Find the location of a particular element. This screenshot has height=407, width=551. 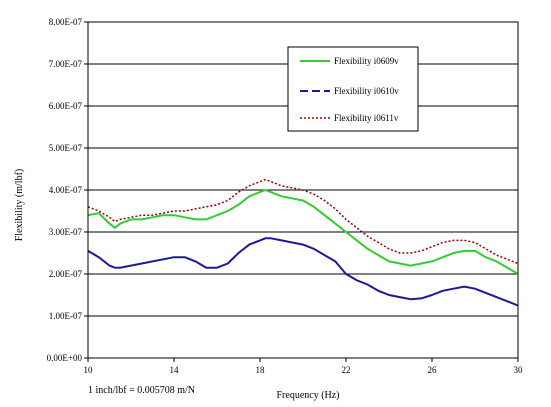

legend-label-i0611v: Flexibility i0611v is located at coordinates (366, 118).